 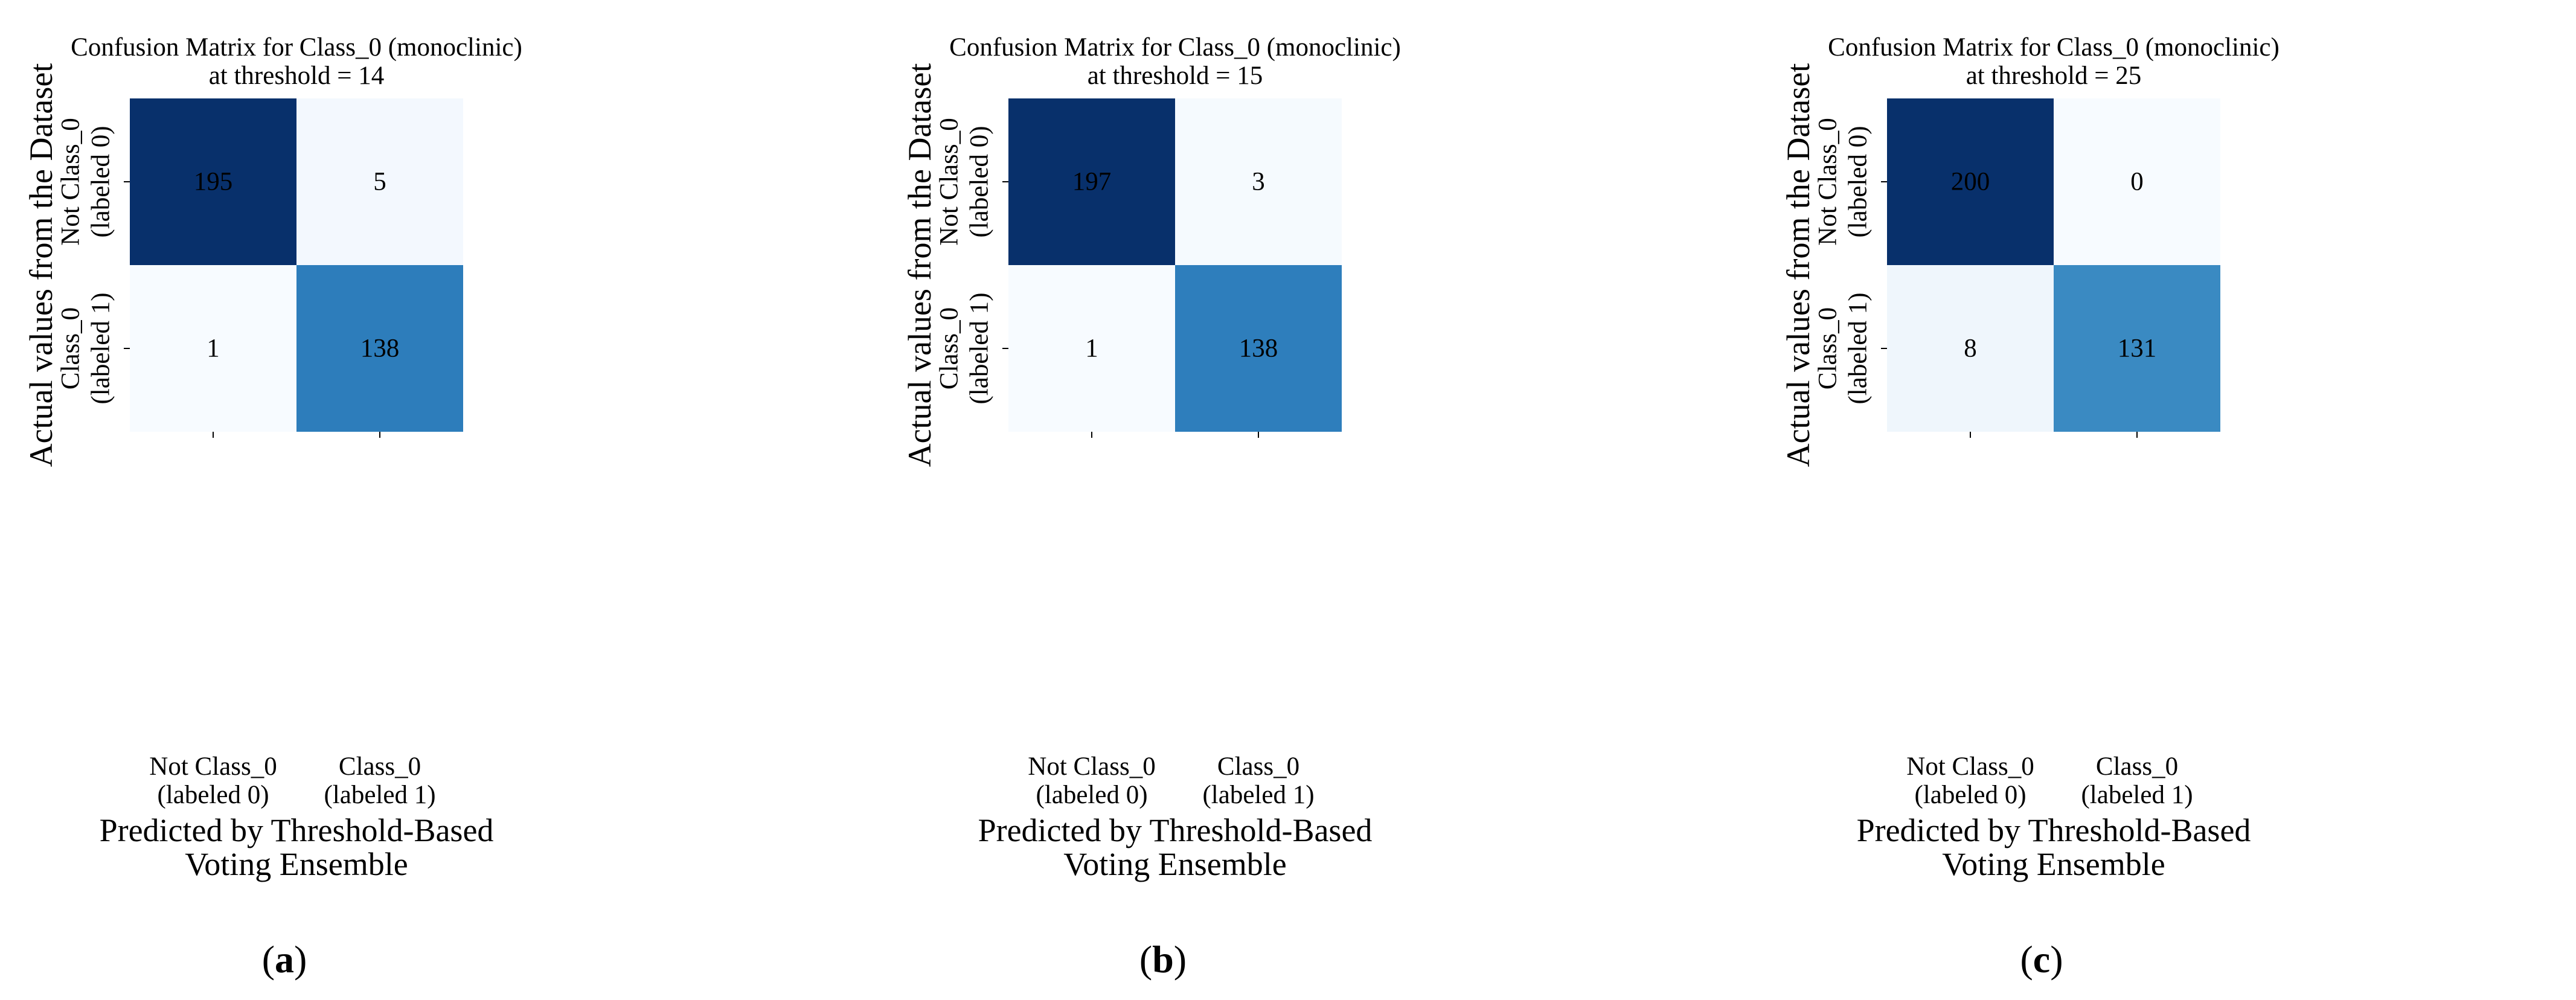 I want to click on cell-value-r1-c0: 8, so click(x=1970, y=349).